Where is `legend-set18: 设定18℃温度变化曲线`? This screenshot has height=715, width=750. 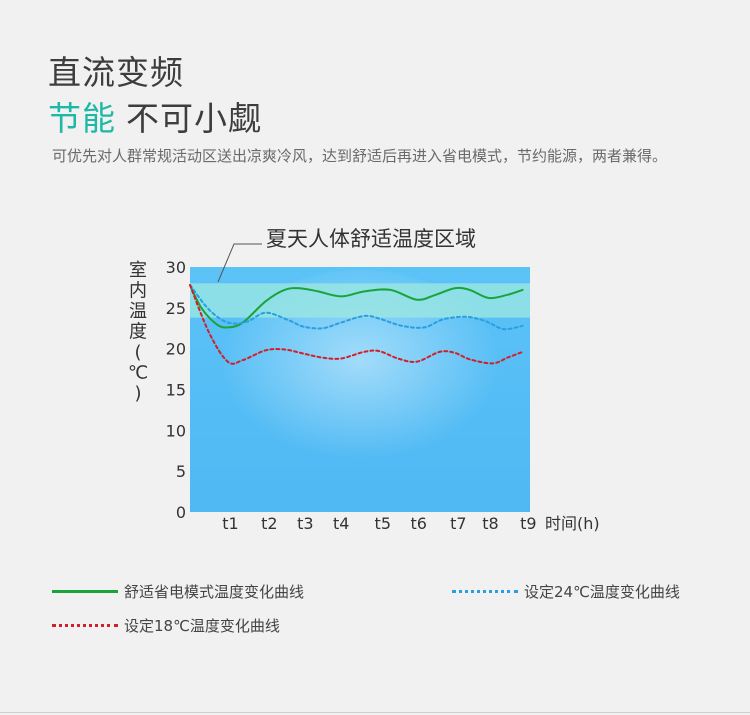
legend-set18: 设定18℃温度变化曲线 is located at coordinates (166, 625).